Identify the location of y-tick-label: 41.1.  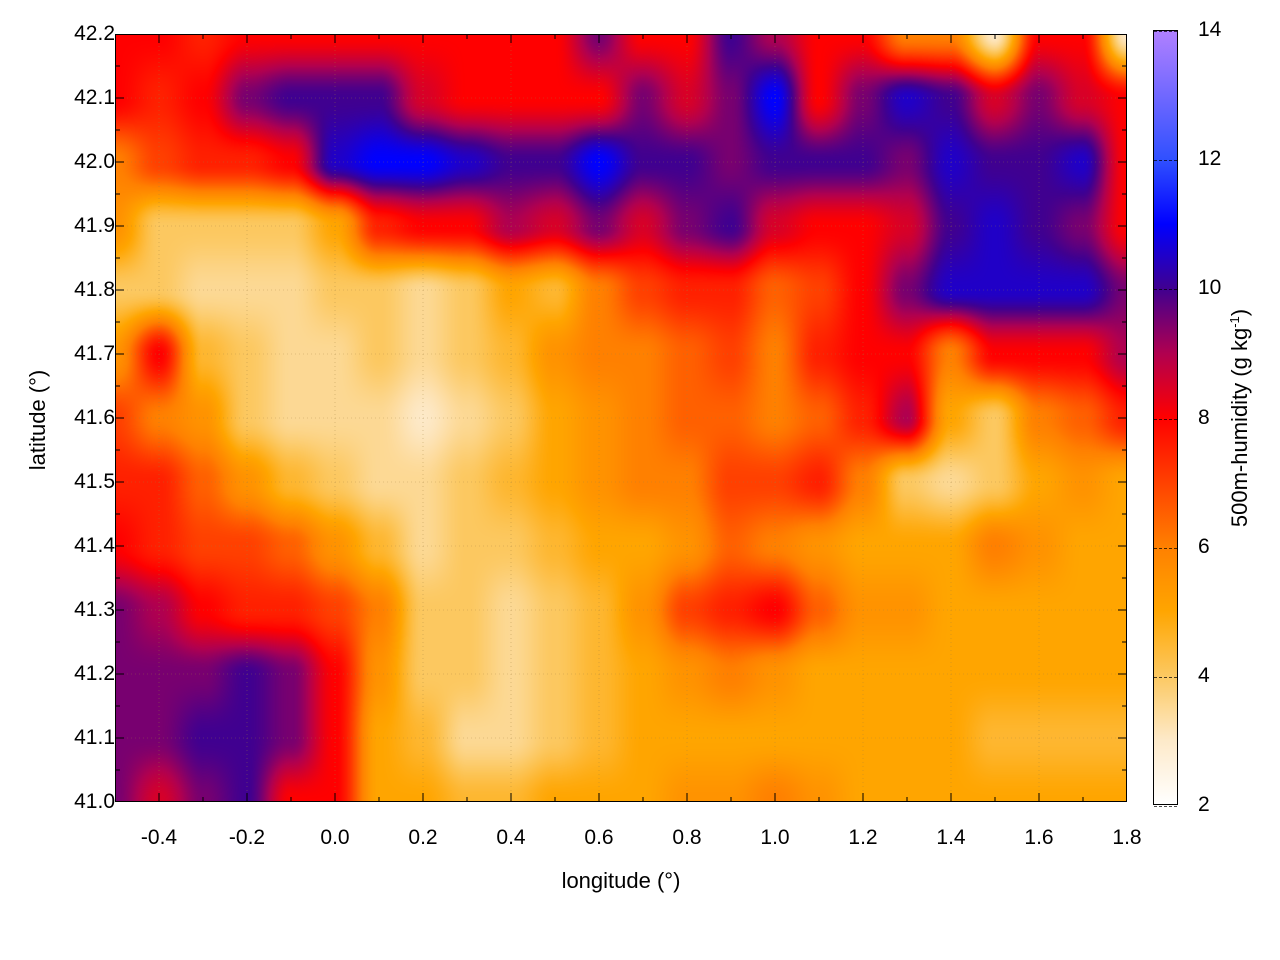
(94, 737).